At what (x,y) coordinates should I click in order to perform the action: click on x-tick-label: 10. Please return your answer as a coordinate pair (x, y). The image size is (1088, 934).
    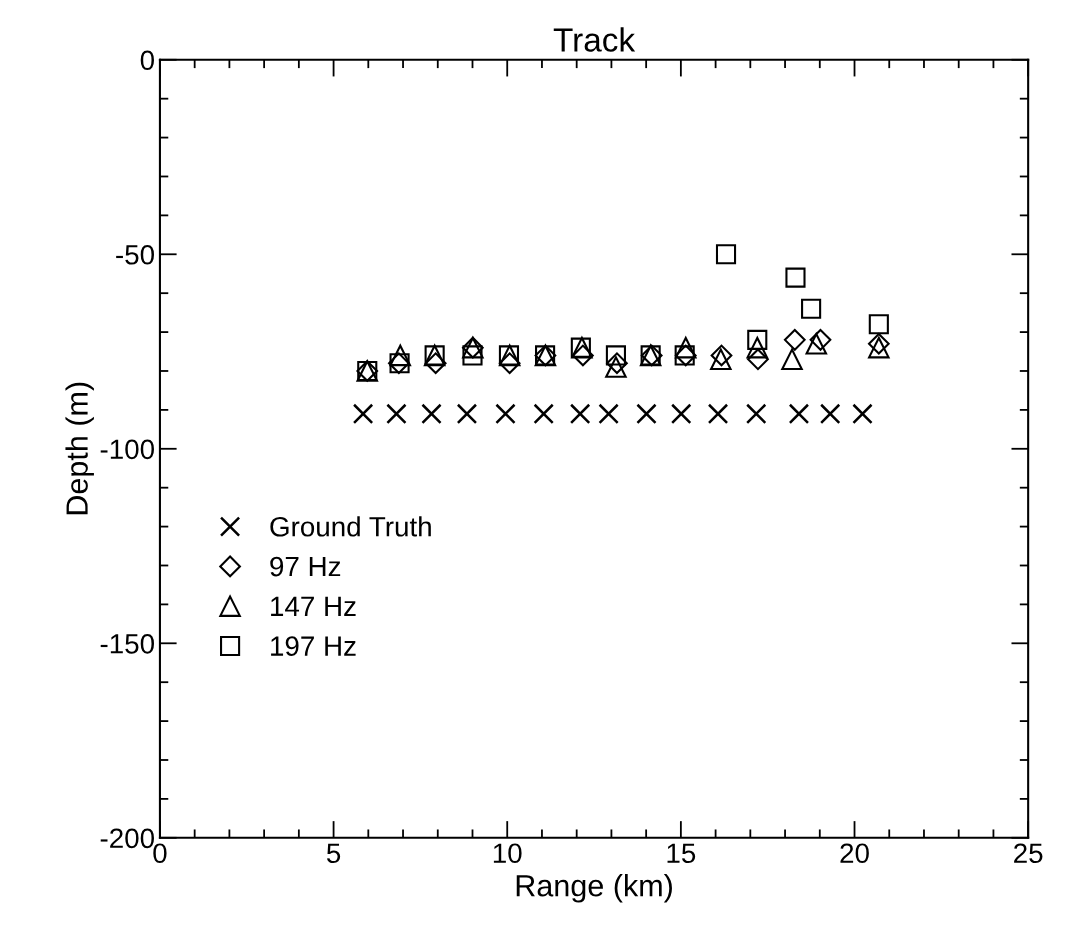
    Looking at the image, I should click on (507, 853).